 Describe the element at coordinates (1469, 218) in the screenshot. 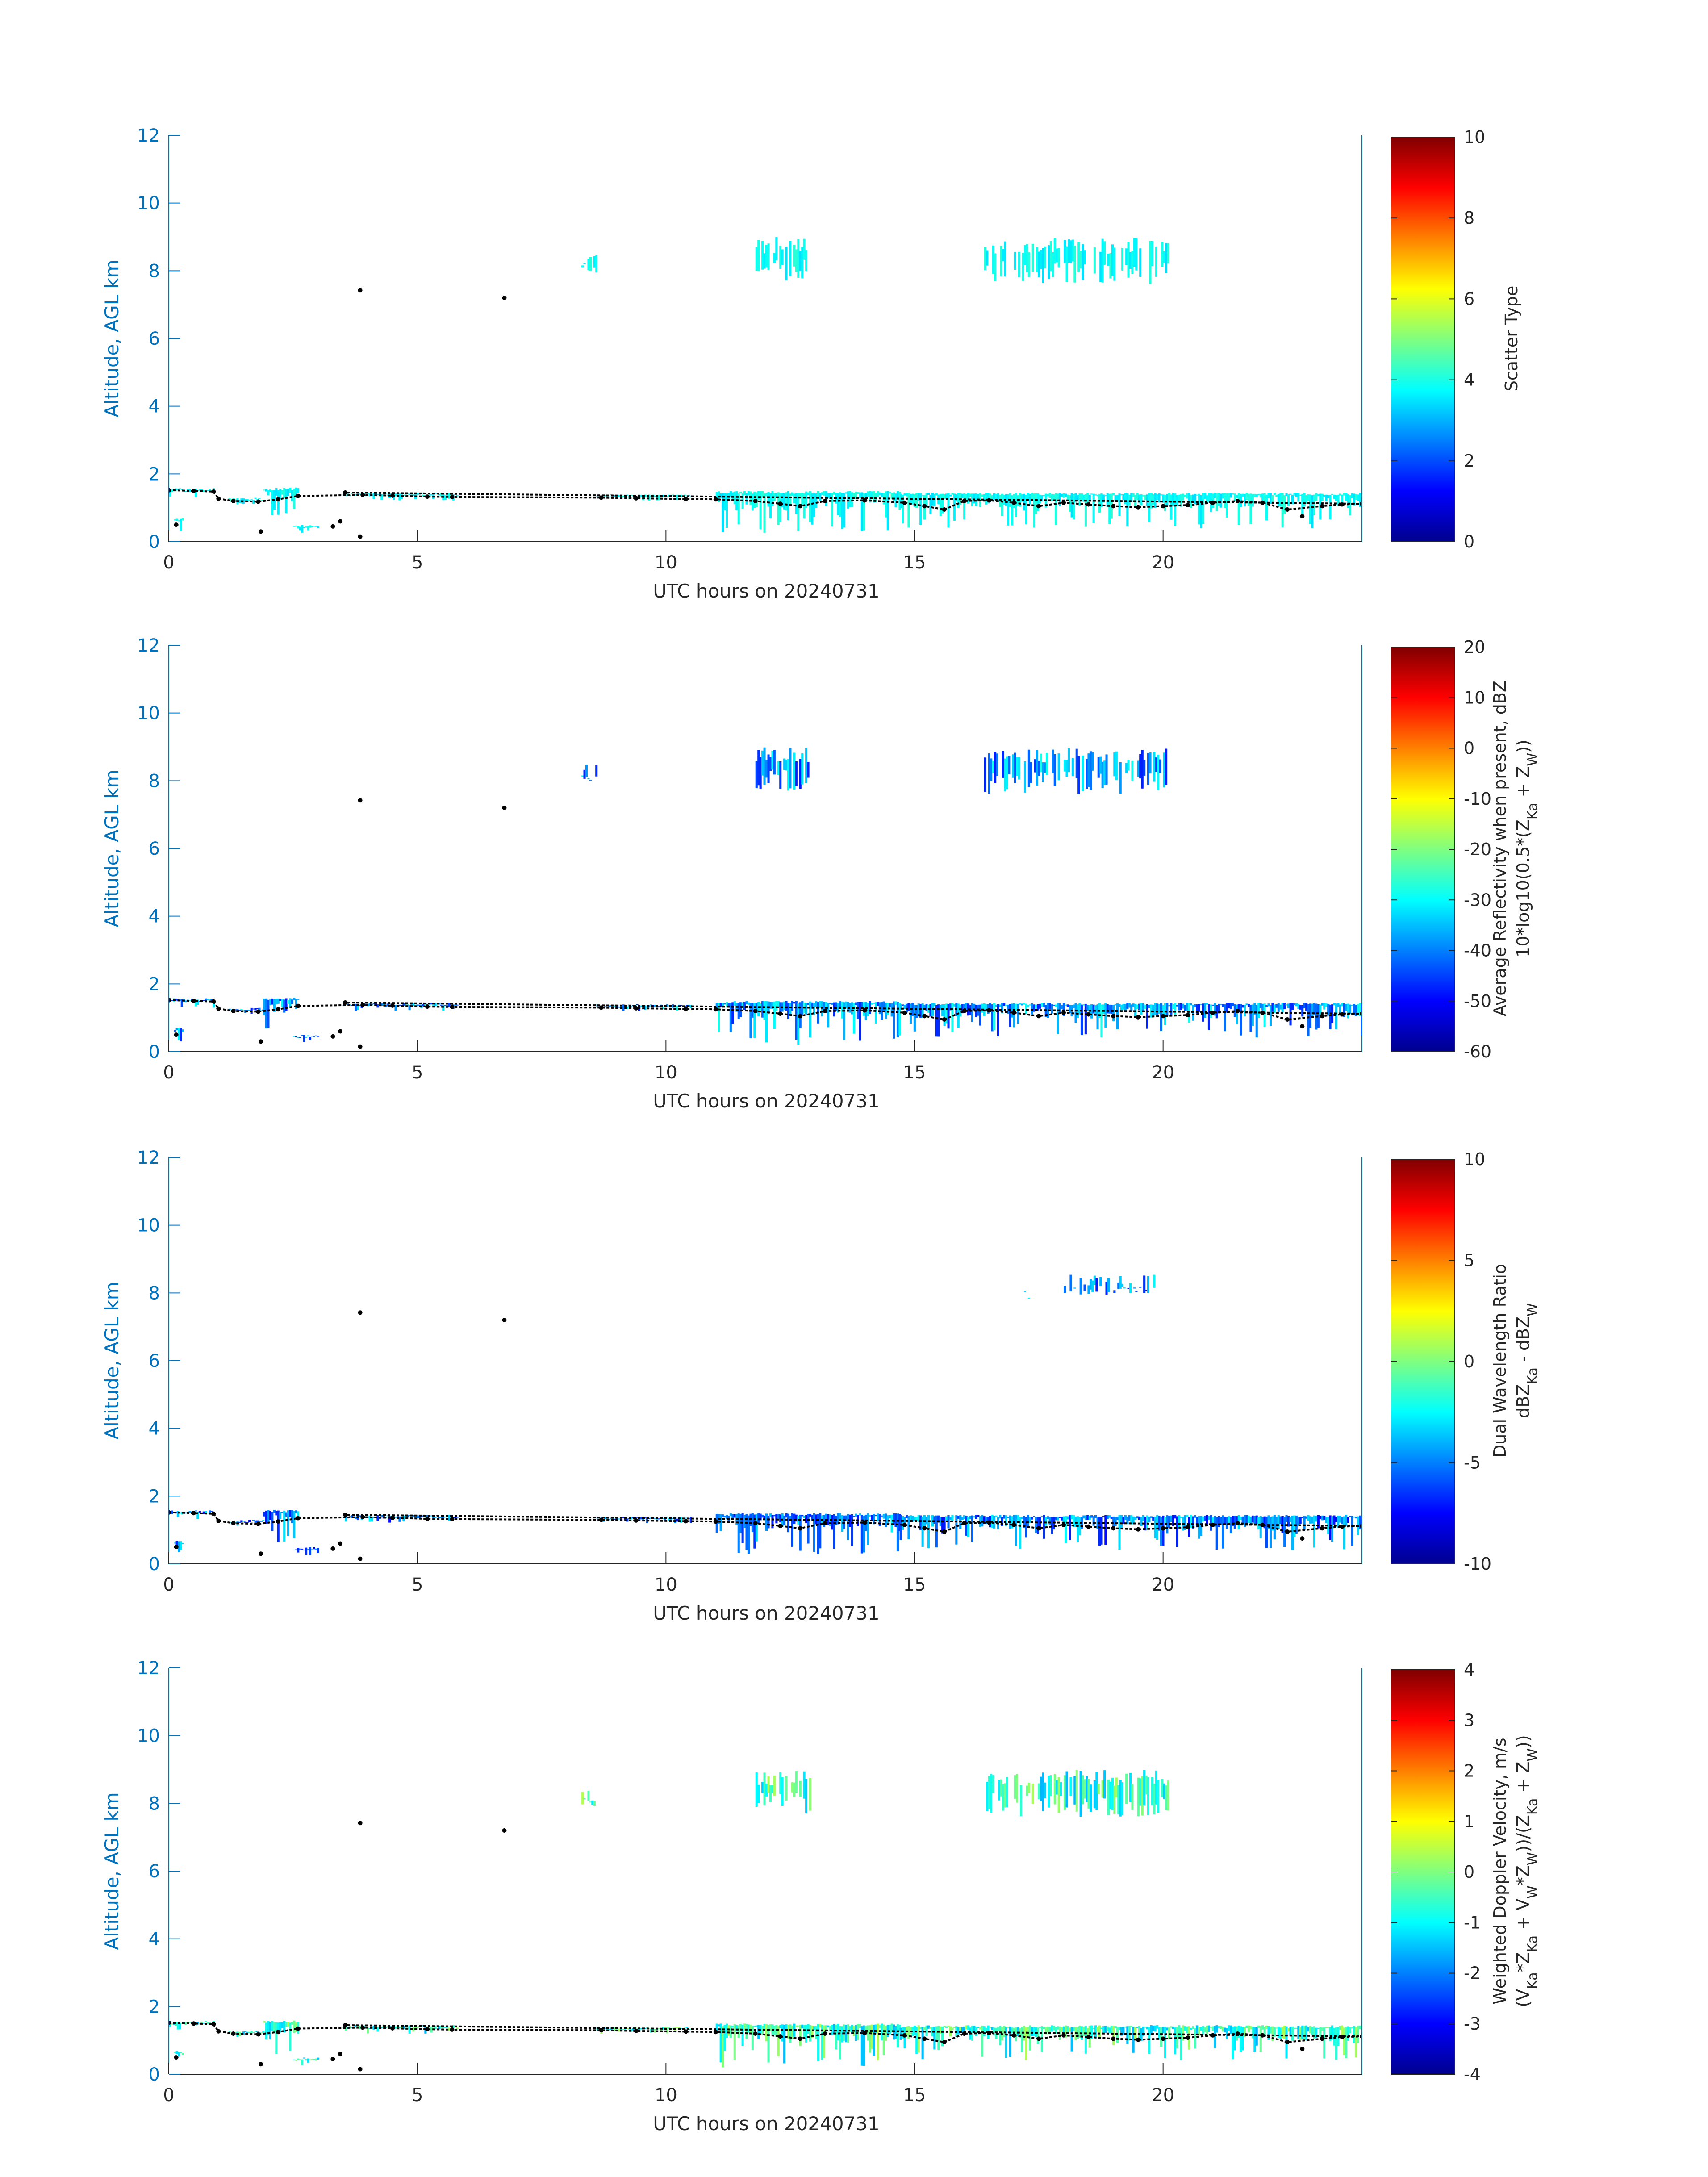

I see `colorbar-tick-label: 8` at that location.